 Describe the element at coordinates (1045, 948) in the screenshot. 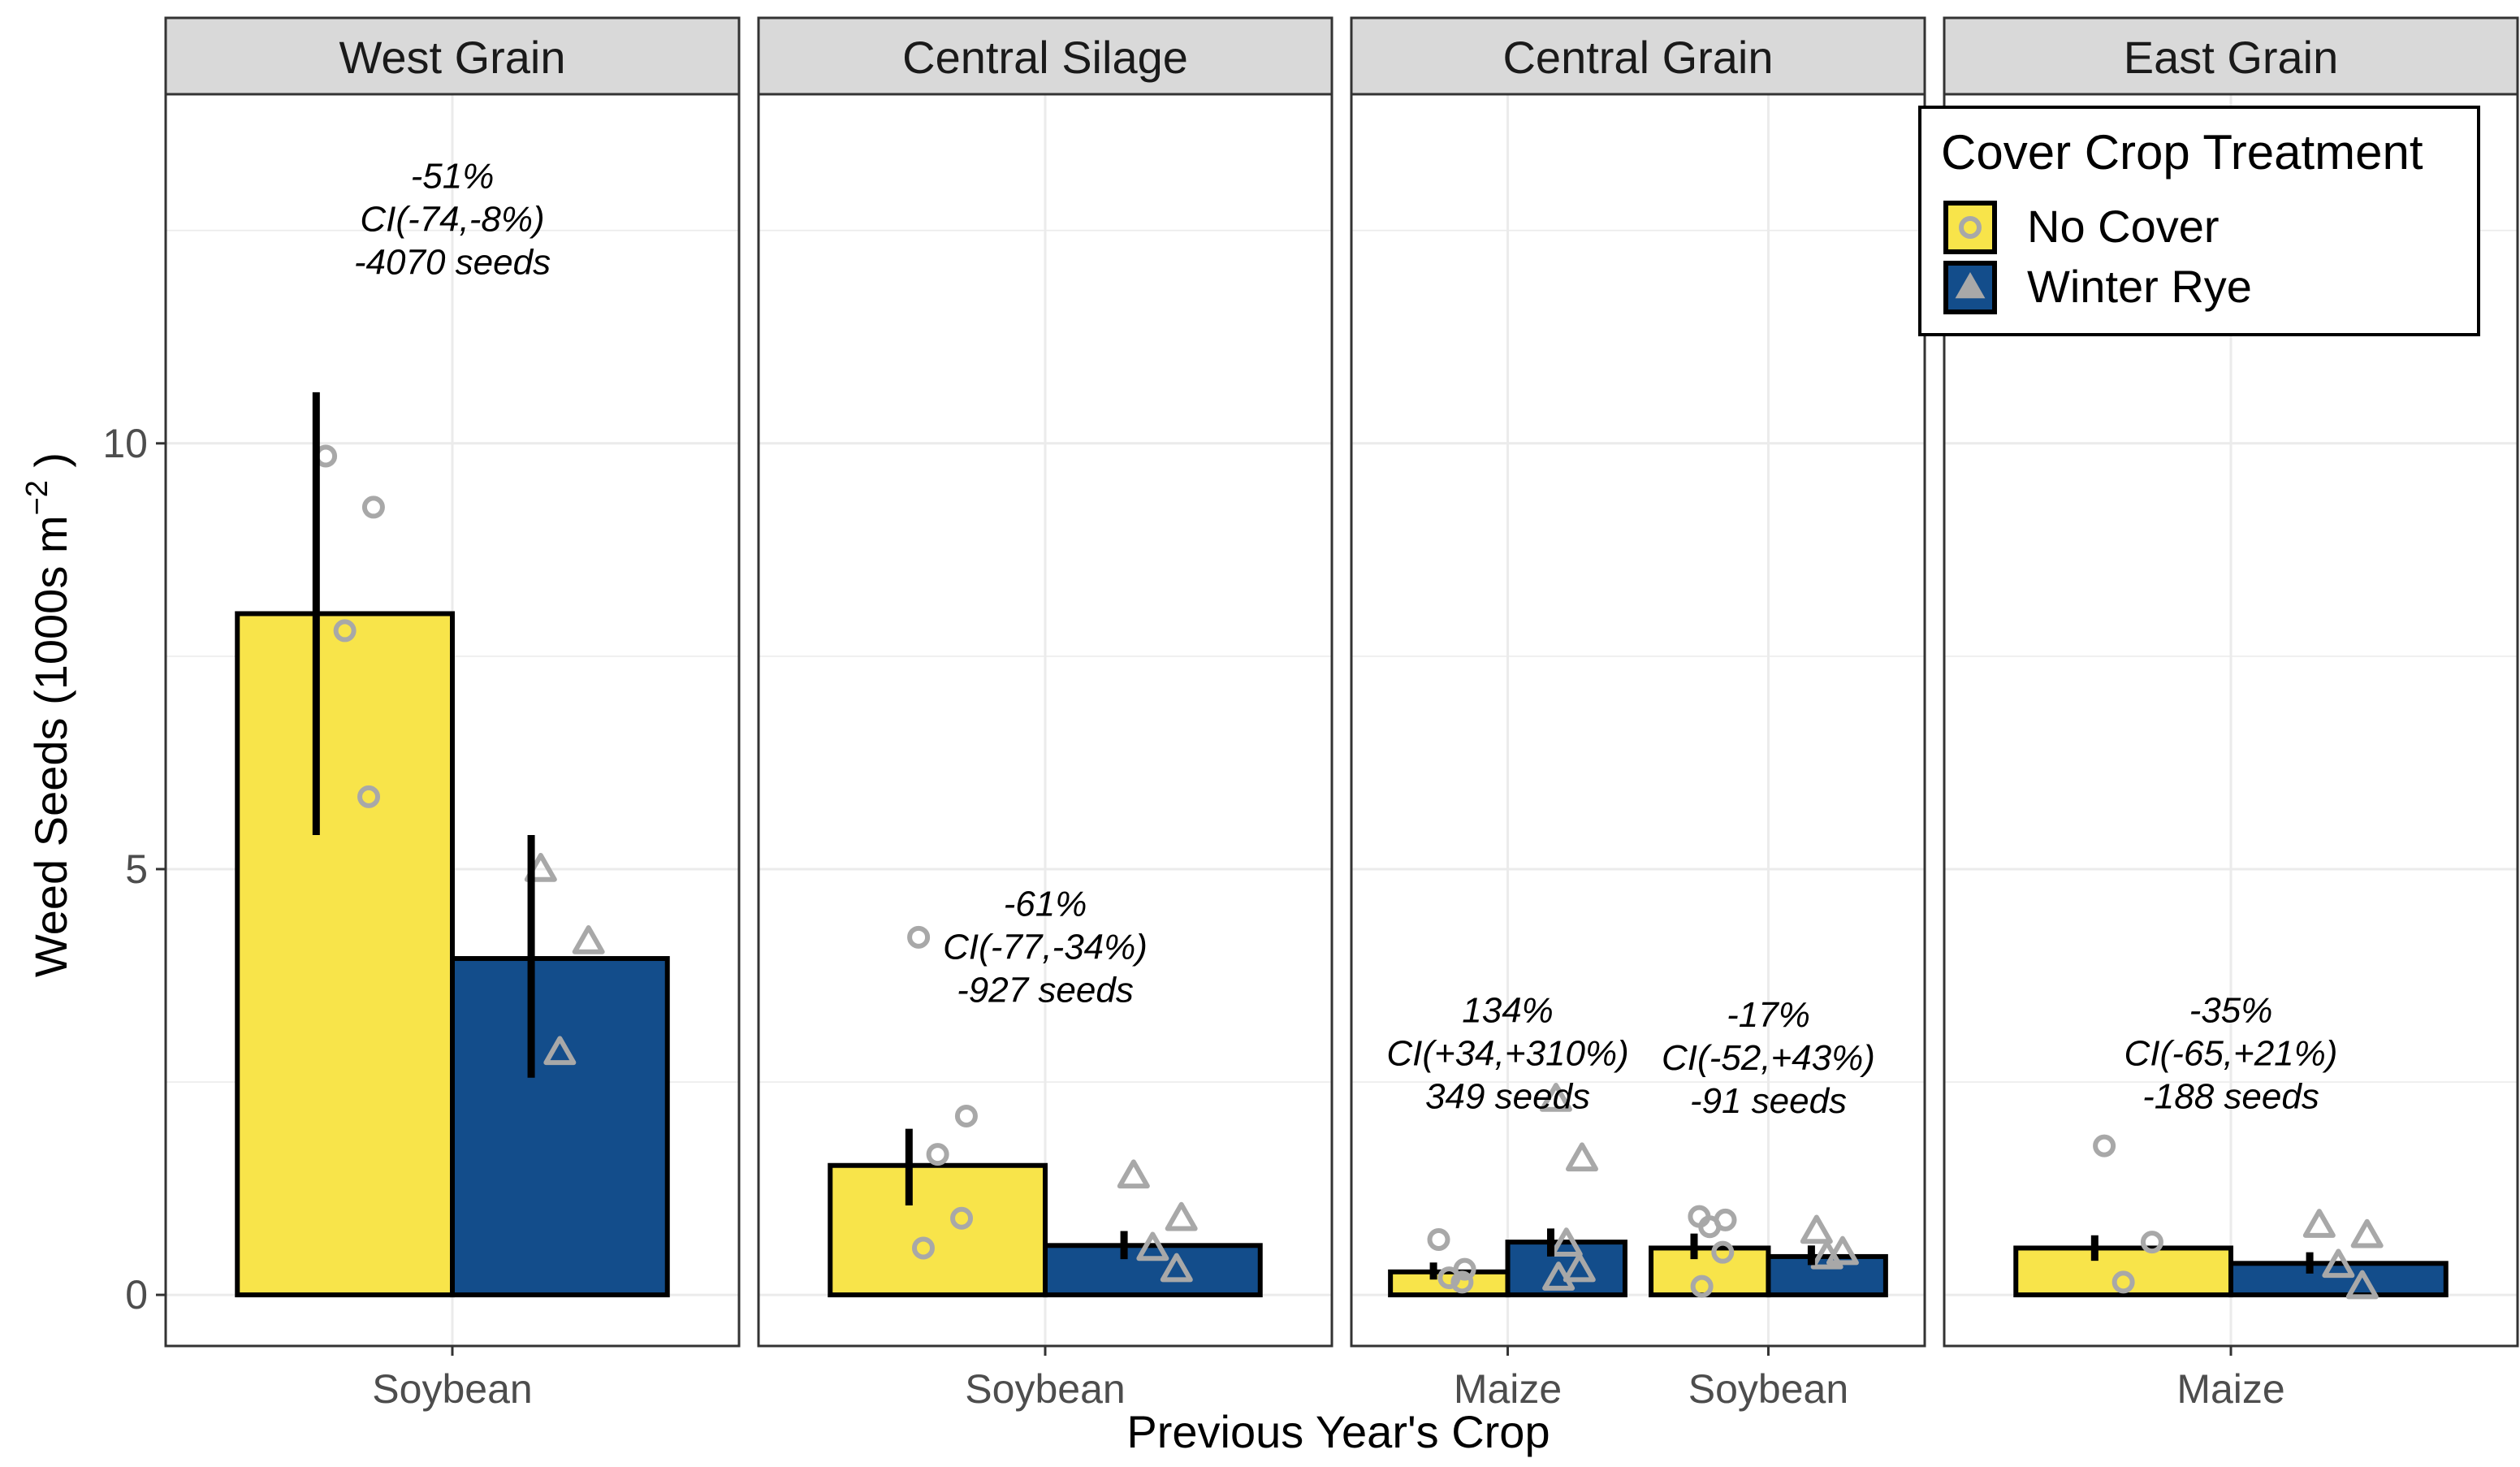

I see `annotation-text: CI(-77,-34%)` at that location.